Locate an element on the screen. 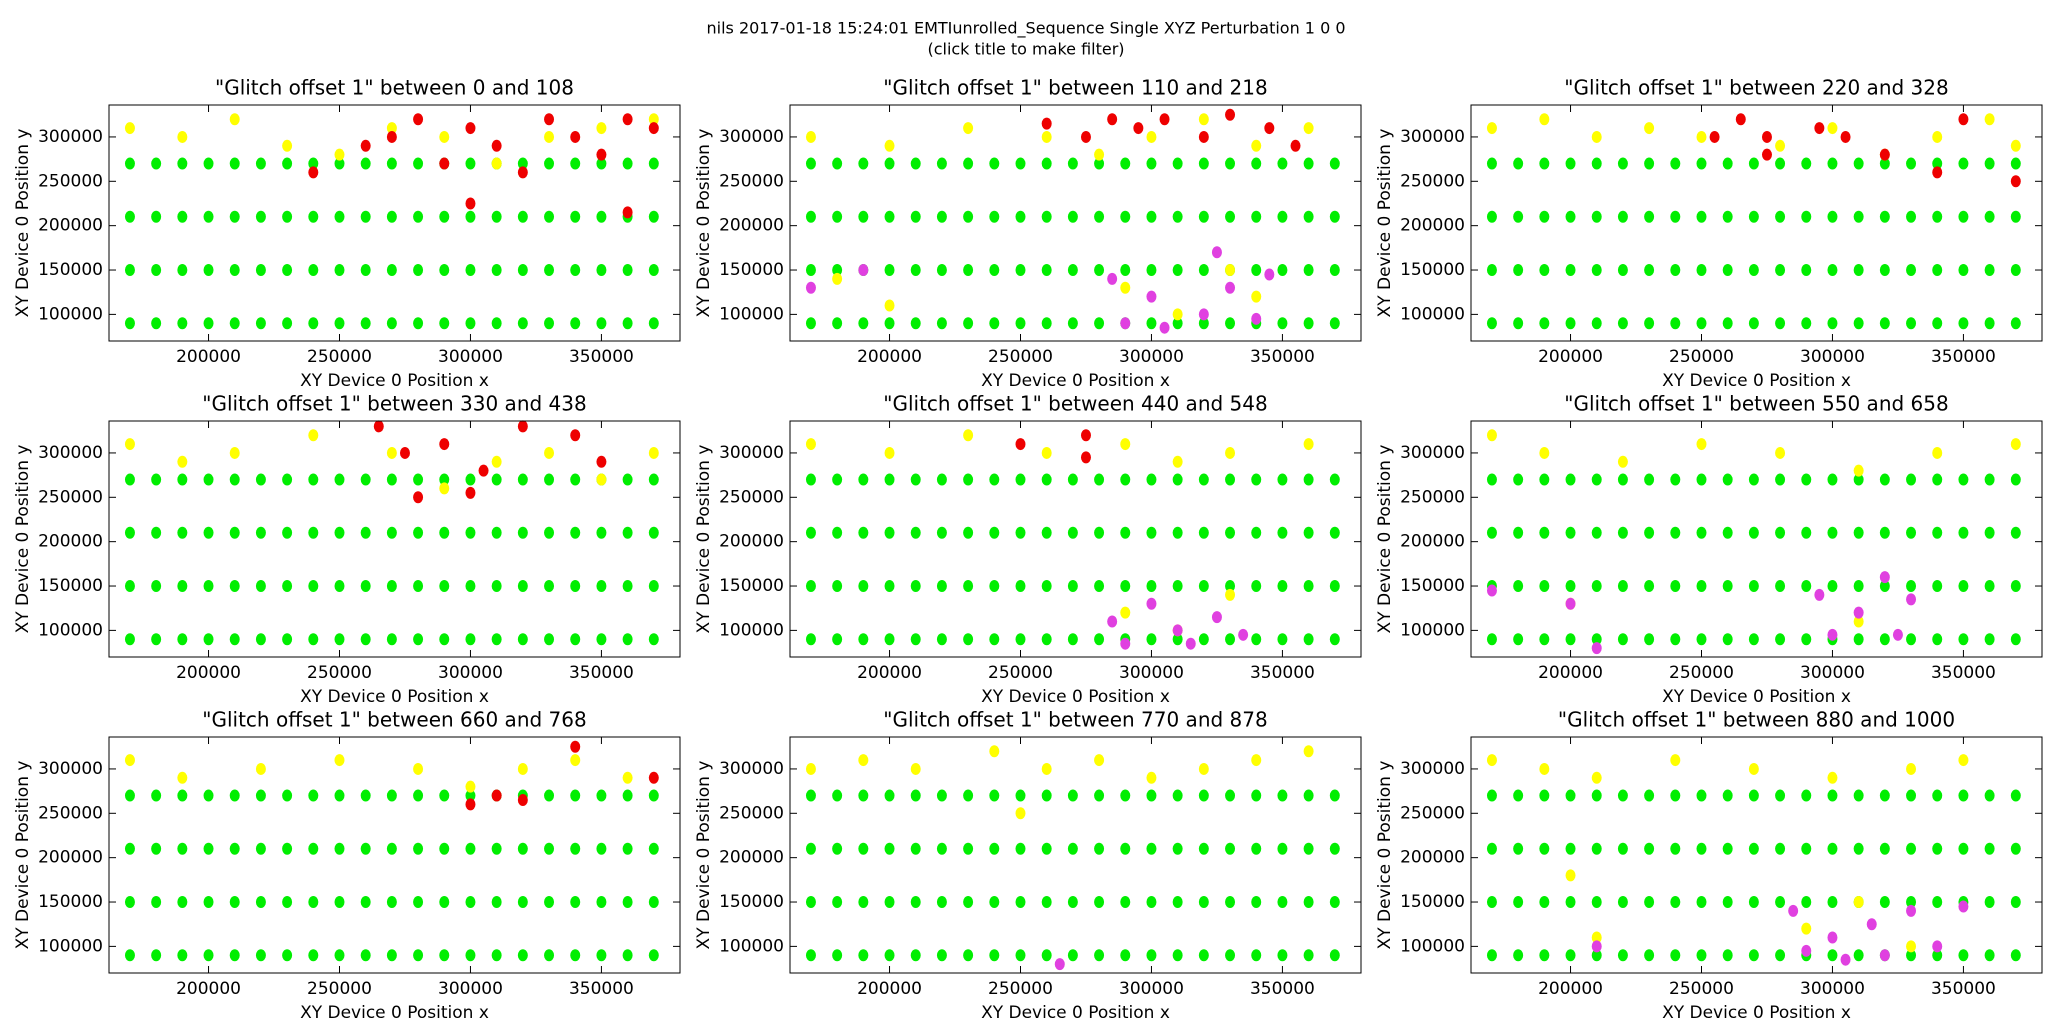 This screenshot has width=2047, height=1032. x-tick-label: 300000 is located at coordinates (1832, 673).